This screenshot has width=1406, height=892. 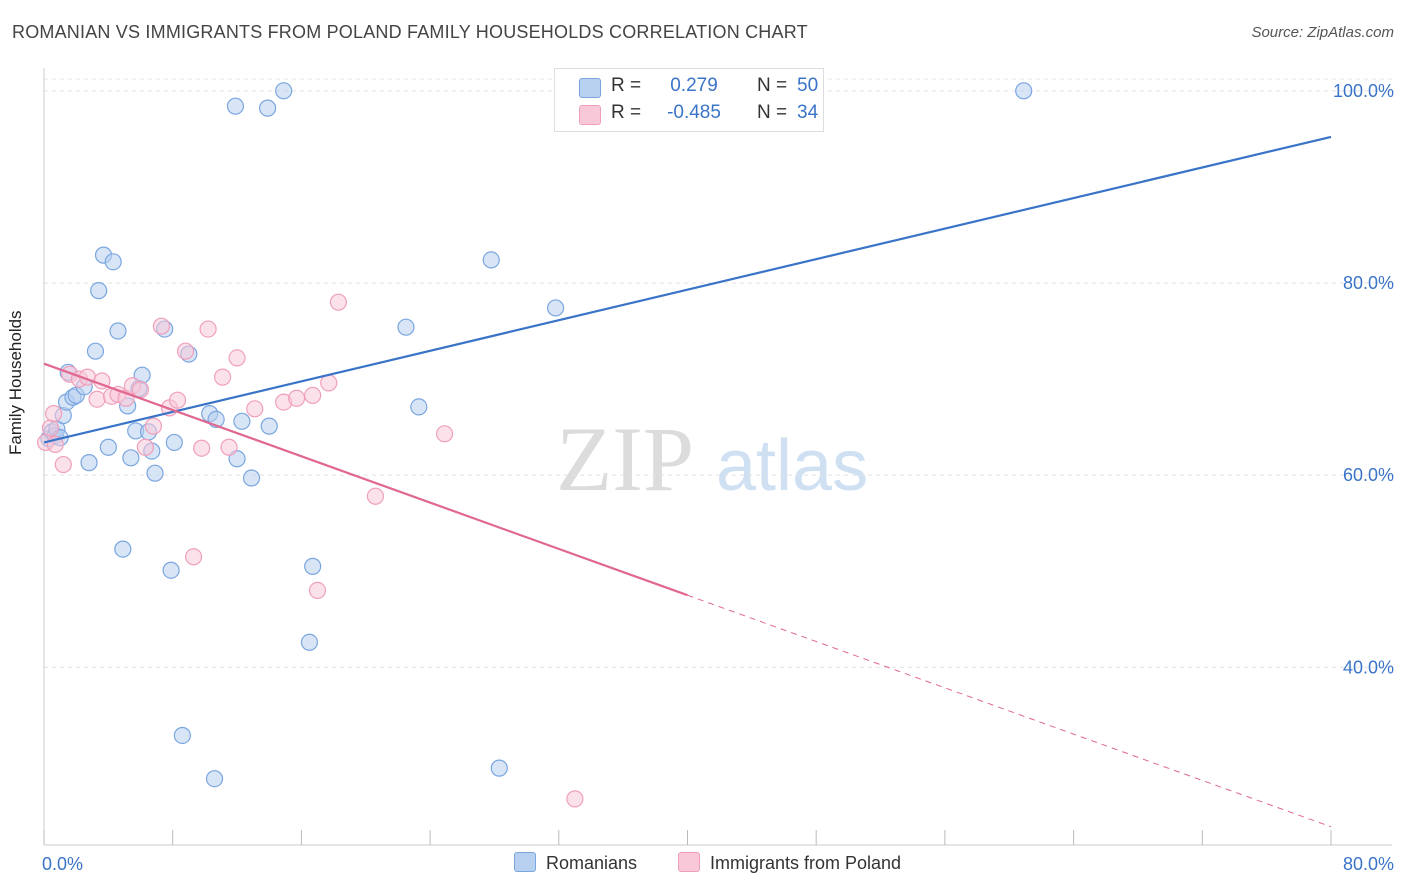 I want to click on y-tick-label: 80.0%, so click(x=1368, y=283).